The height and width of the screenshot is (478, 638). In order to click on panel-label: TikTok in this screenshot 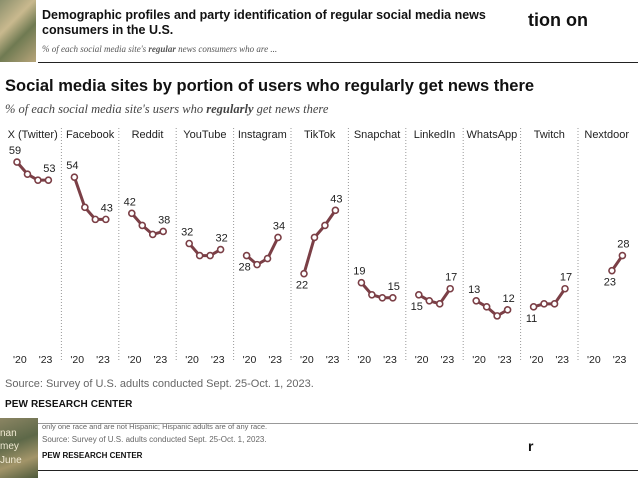, I will do `click(320, 135)`.